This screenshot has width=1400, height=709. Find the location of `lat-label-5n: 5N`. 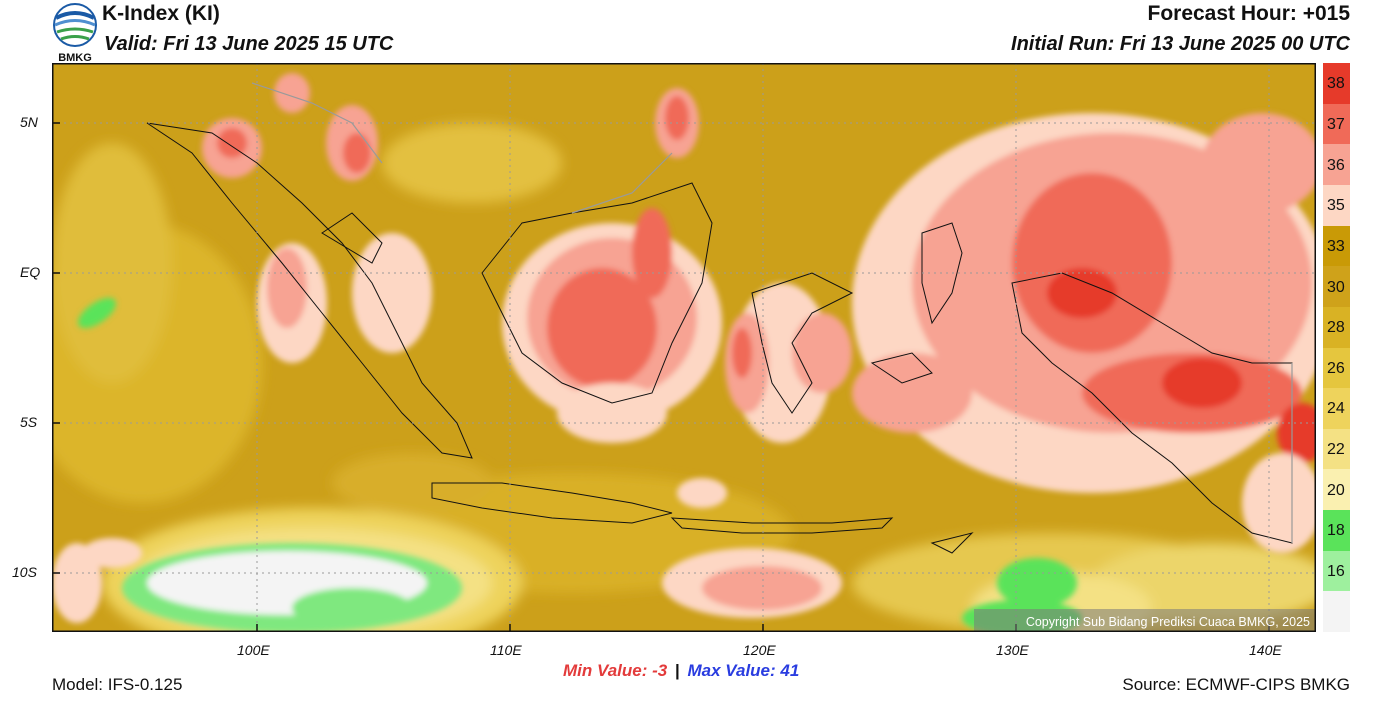

lat-label-5n: 5N is located at coordinates (29, 122).